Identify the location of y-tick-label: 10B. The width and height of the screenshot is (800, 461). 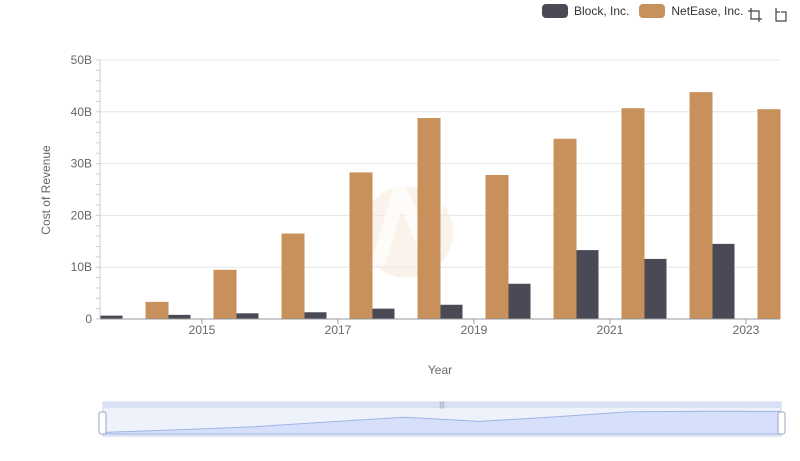
(81, 267).